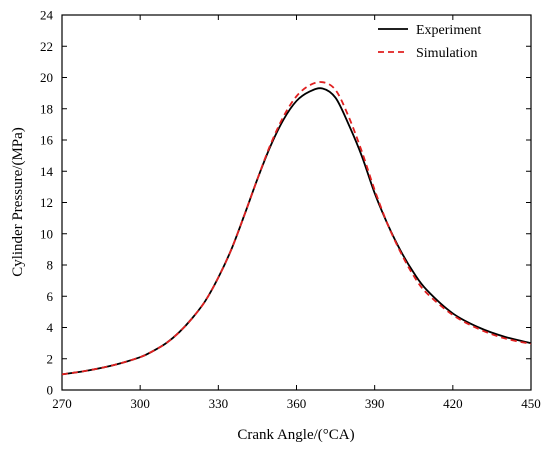 The width and height of the screenshot is (550, 454). I want to click on y-tick-label: 12, so click(46, 202).